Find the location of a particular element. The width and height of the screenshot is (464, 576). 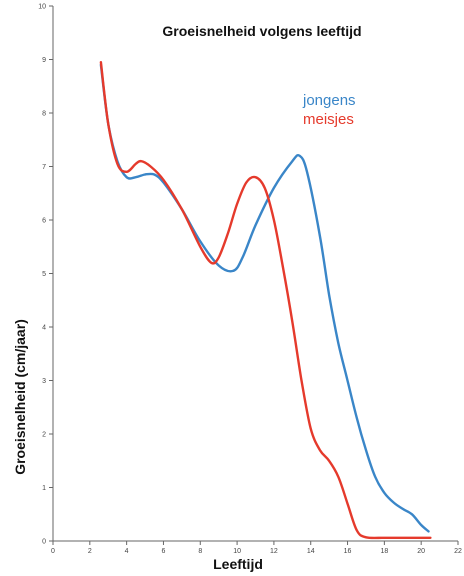

y-tick-label: 8 is located at coordinates (44, 114).